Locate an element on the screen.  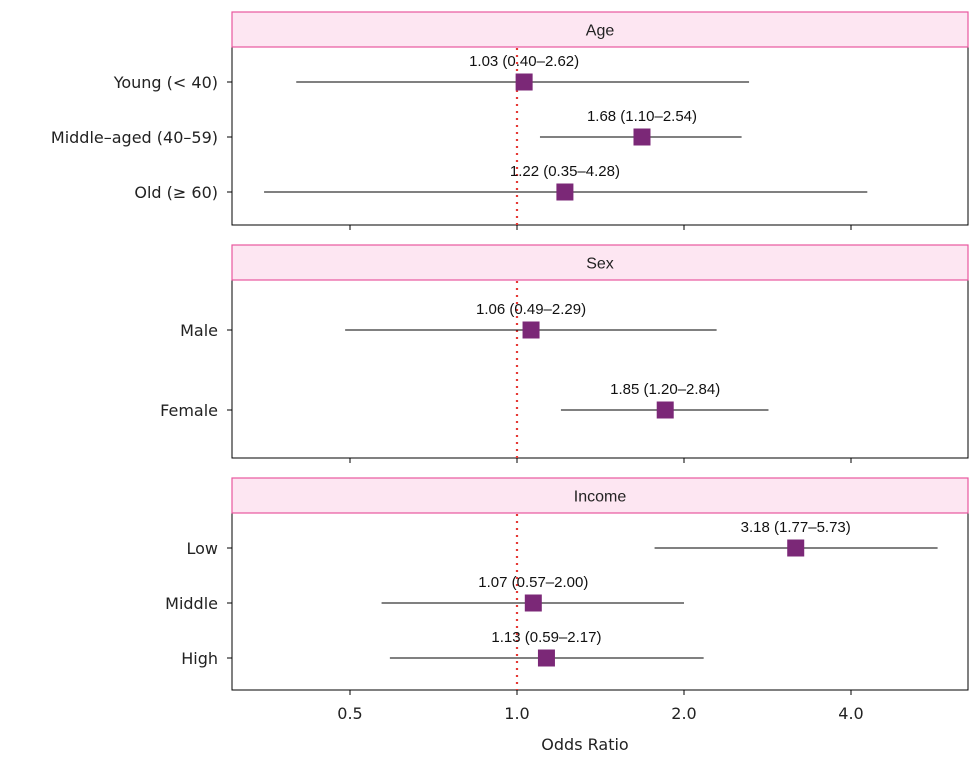
panel-title: Sex is located at coordinates (600, 264).